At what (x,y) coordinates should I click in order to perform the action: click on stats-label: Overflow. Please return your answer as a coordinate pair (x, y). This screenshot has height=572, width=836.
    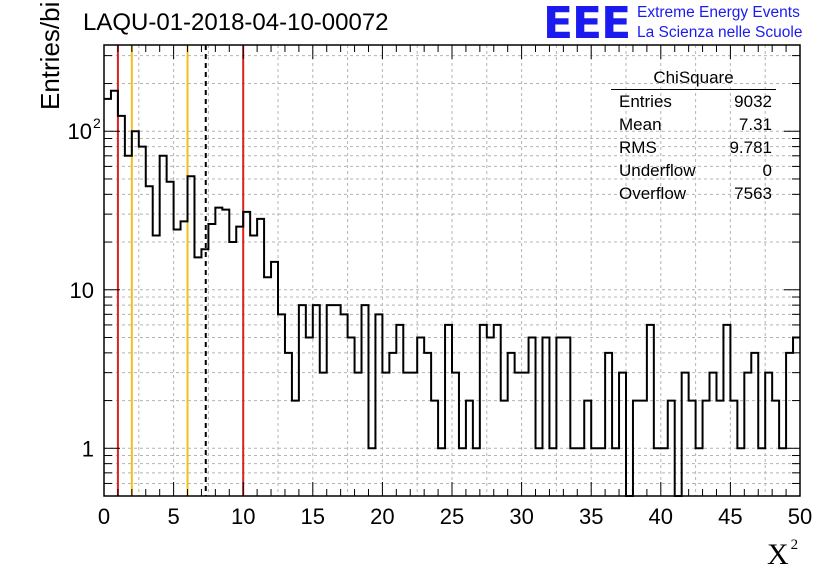
    Looking at the image, I should click on (653, 193).